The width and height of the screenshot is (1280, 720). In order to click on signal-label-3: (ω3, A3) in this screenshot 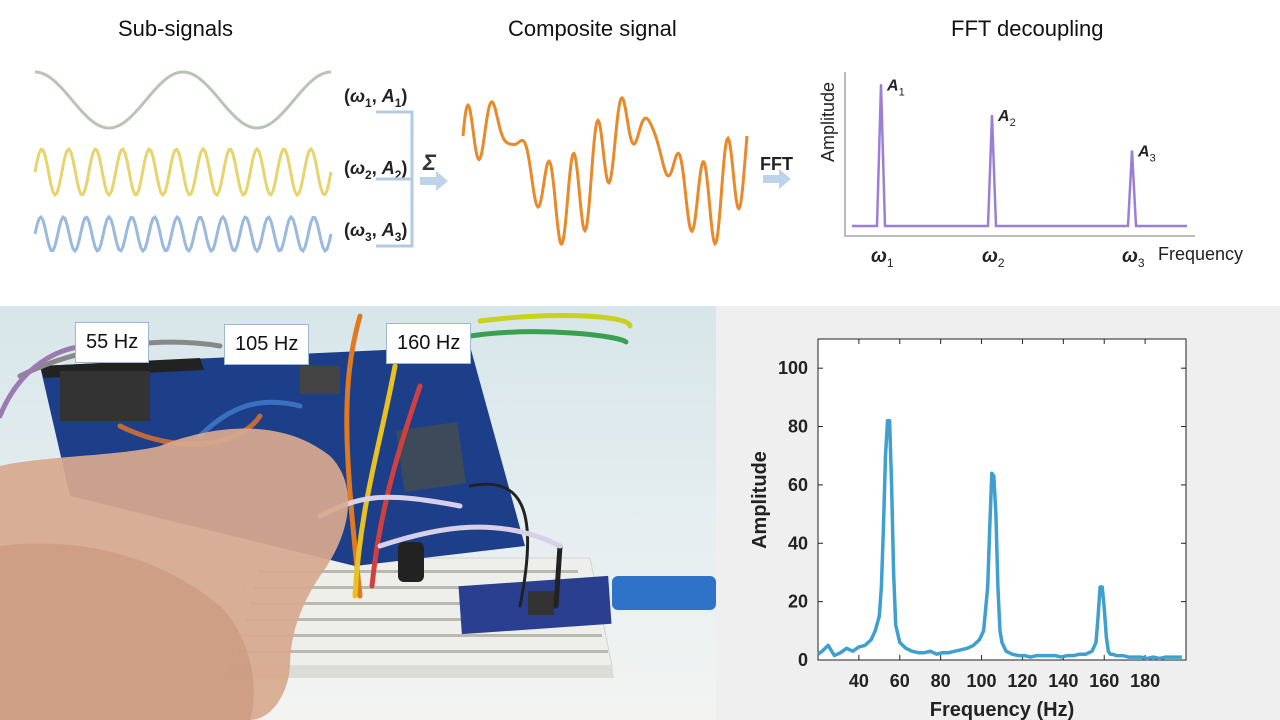, I will do `click(375, 232)`.